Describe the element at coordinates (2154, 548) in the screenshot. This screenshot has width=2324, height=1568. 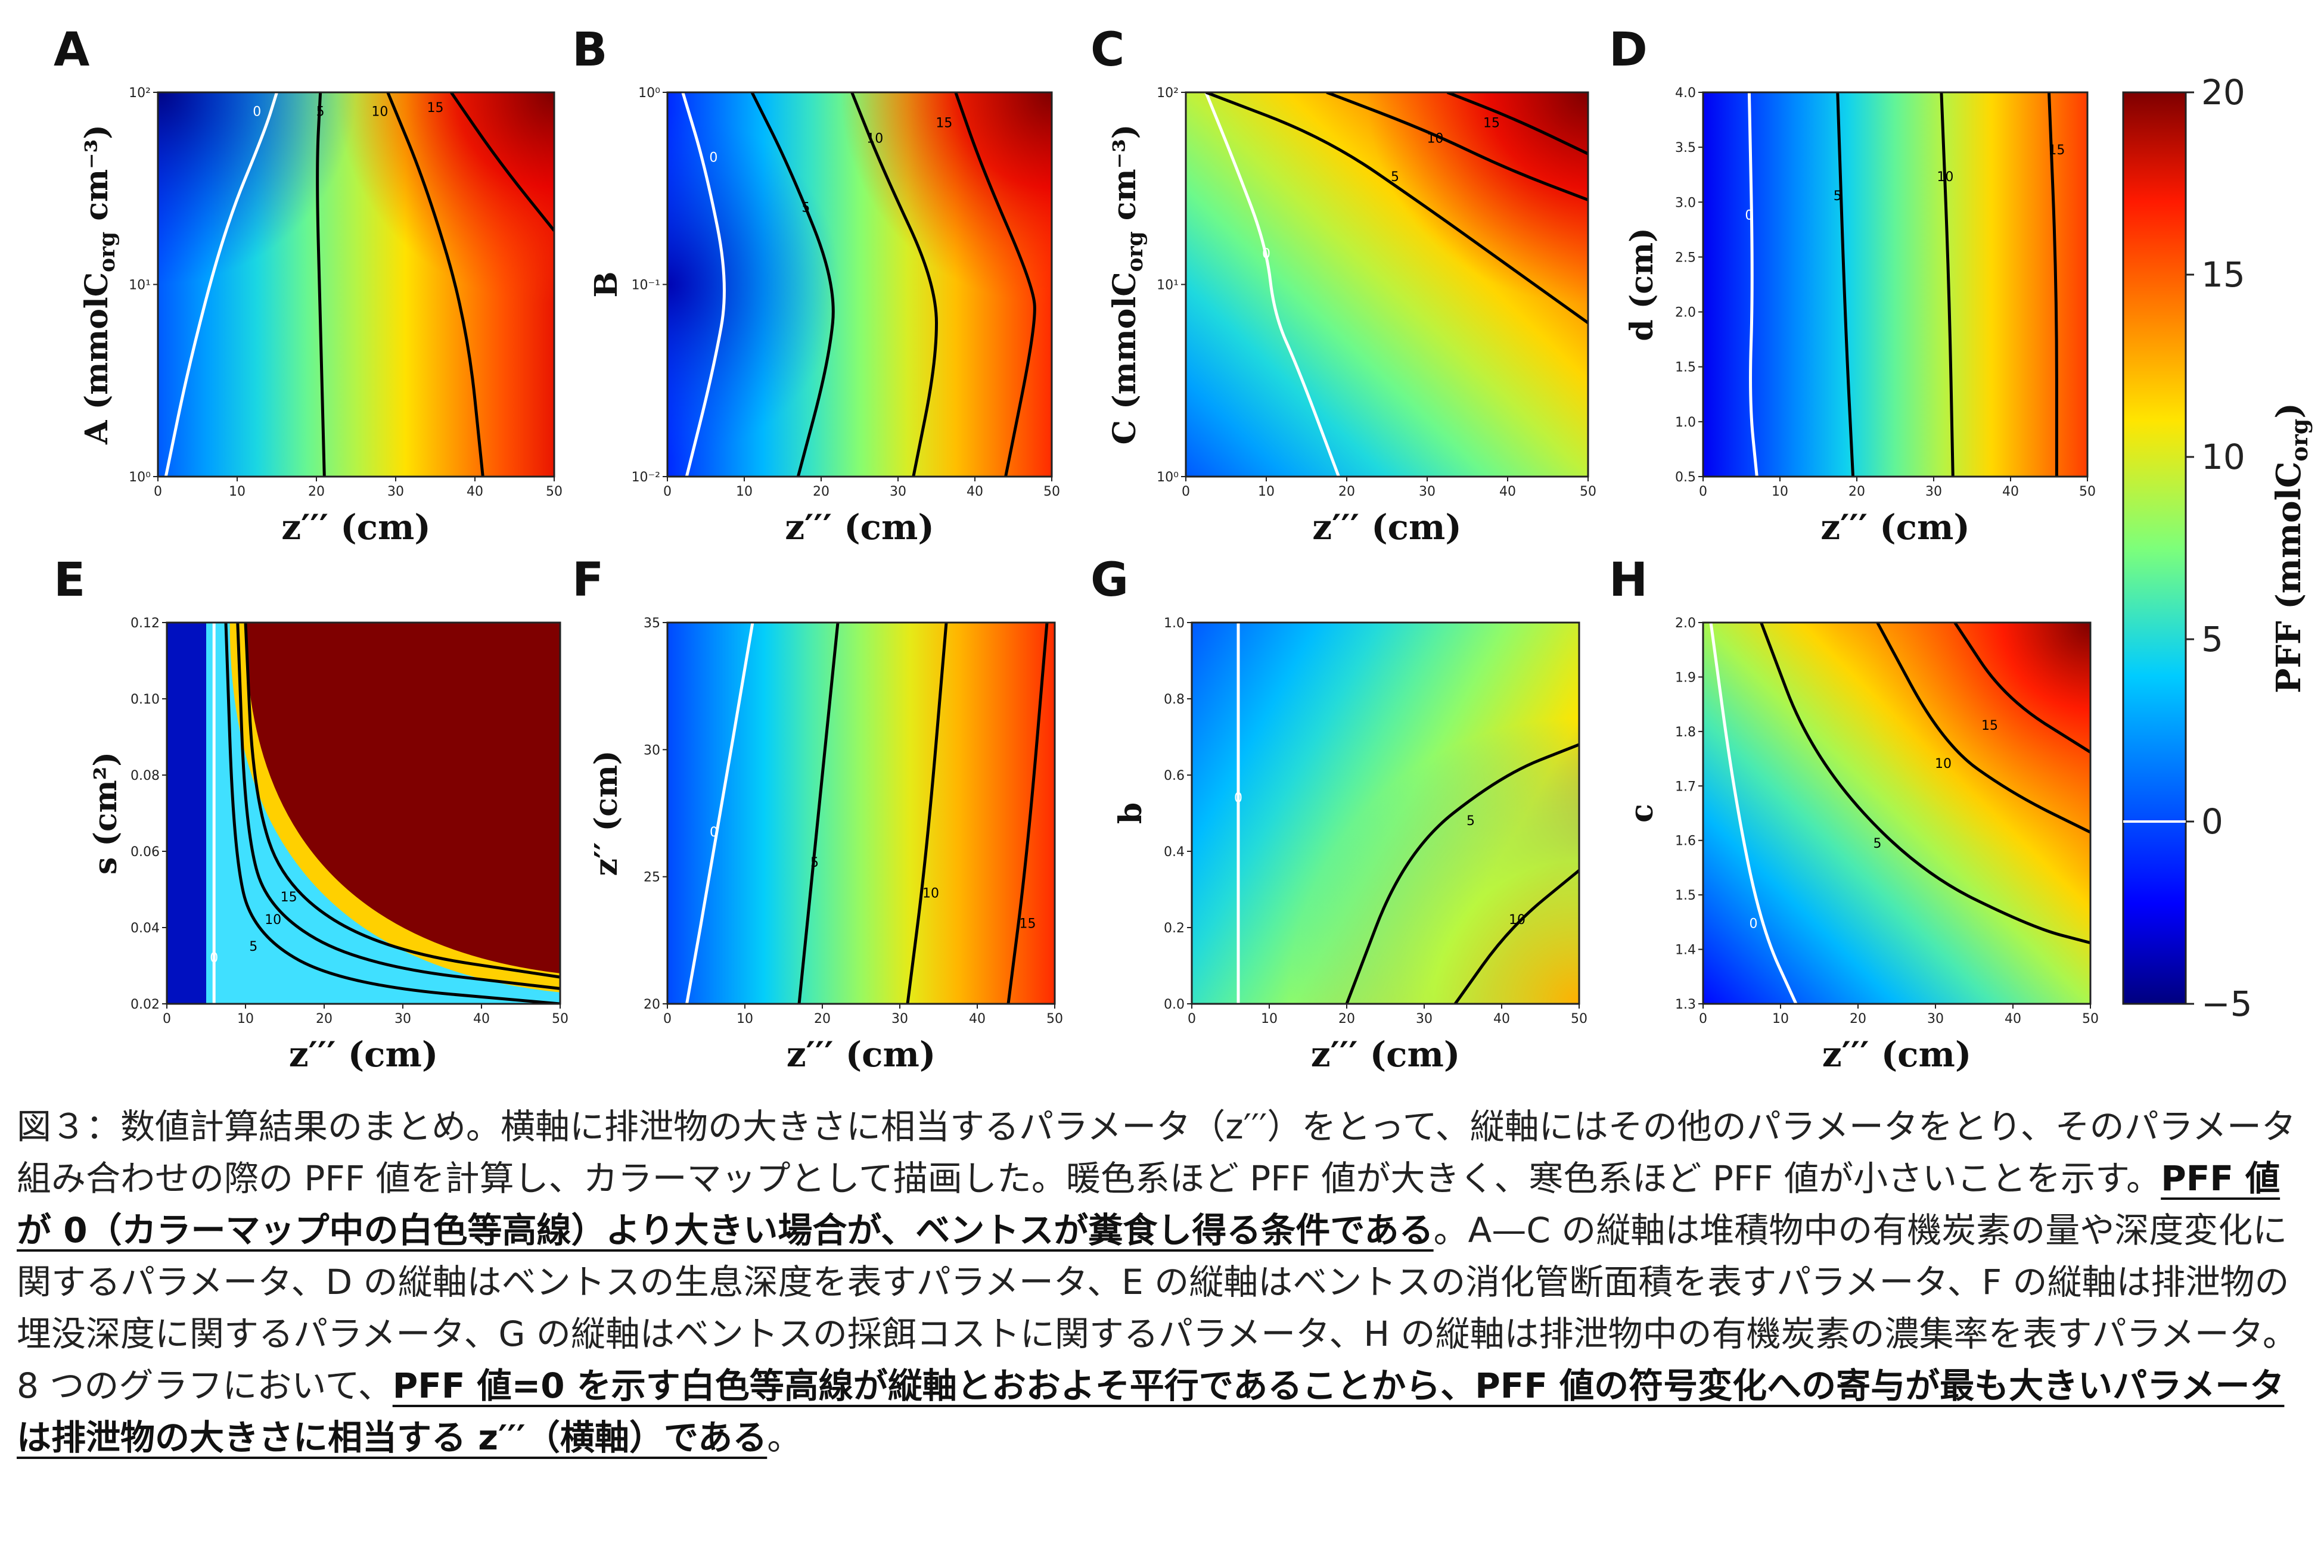
I see `colorbar-gradient` at that location.